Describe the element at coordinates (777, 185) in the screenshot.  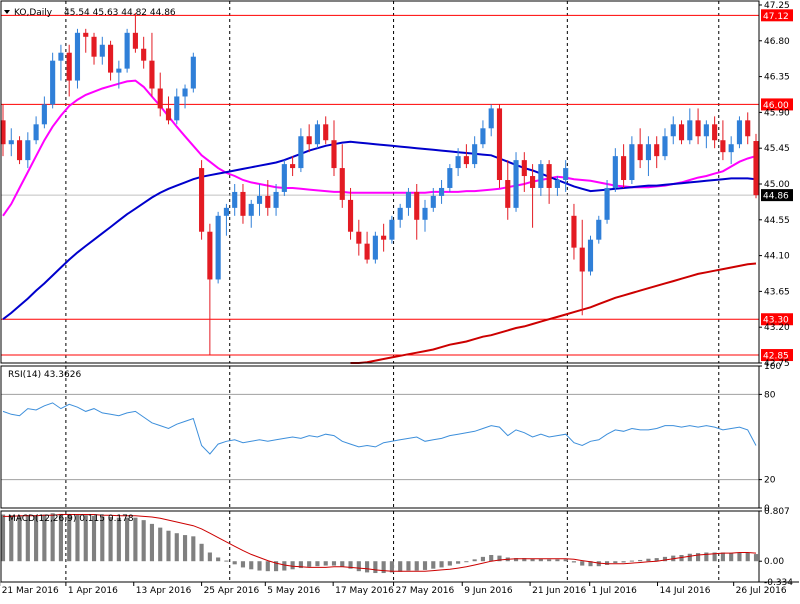
I see `y-tick-label: 45.00` at that location.